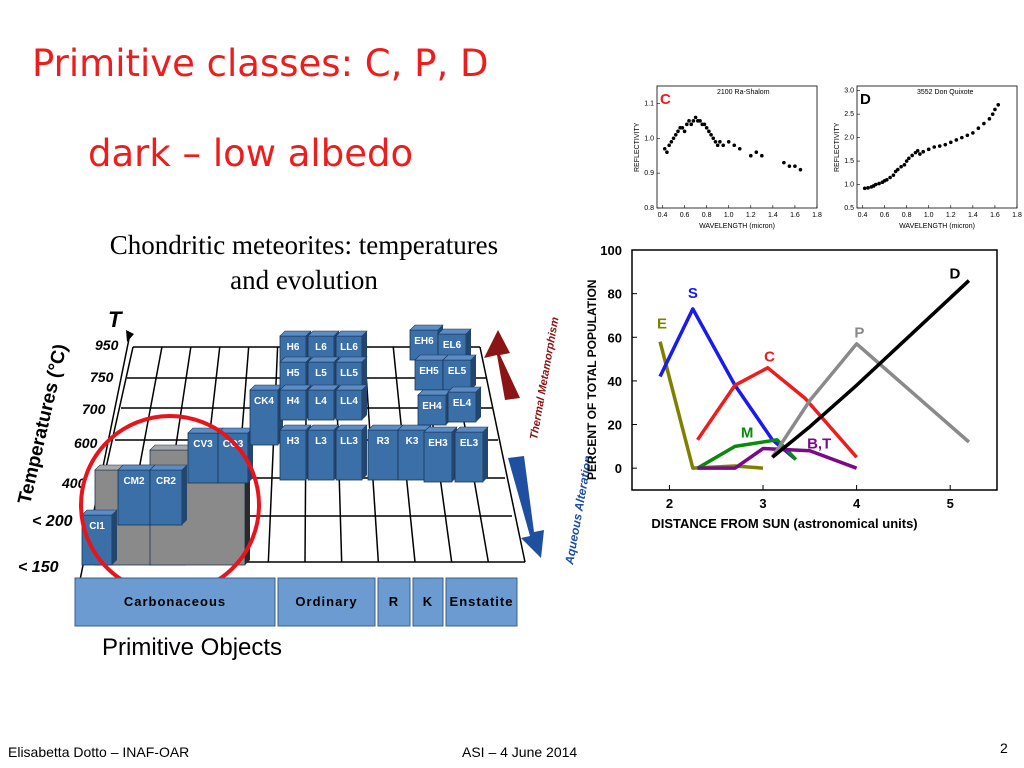 The image size is (1024, 768). Describe the element at coordinates (166, 481) in the screenshot. I see `svg-text: CR2` at that location.